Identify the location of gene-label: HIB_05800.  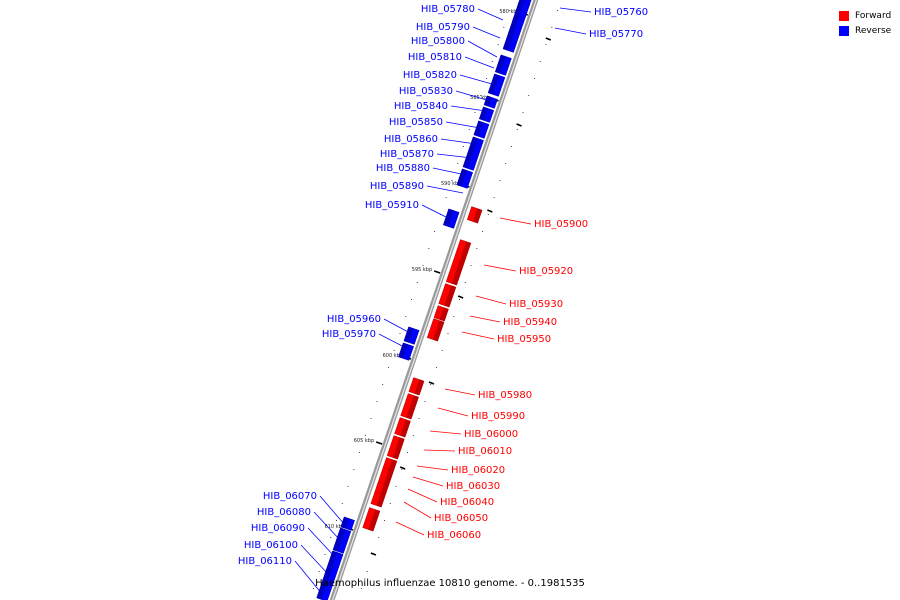
(438, 41).